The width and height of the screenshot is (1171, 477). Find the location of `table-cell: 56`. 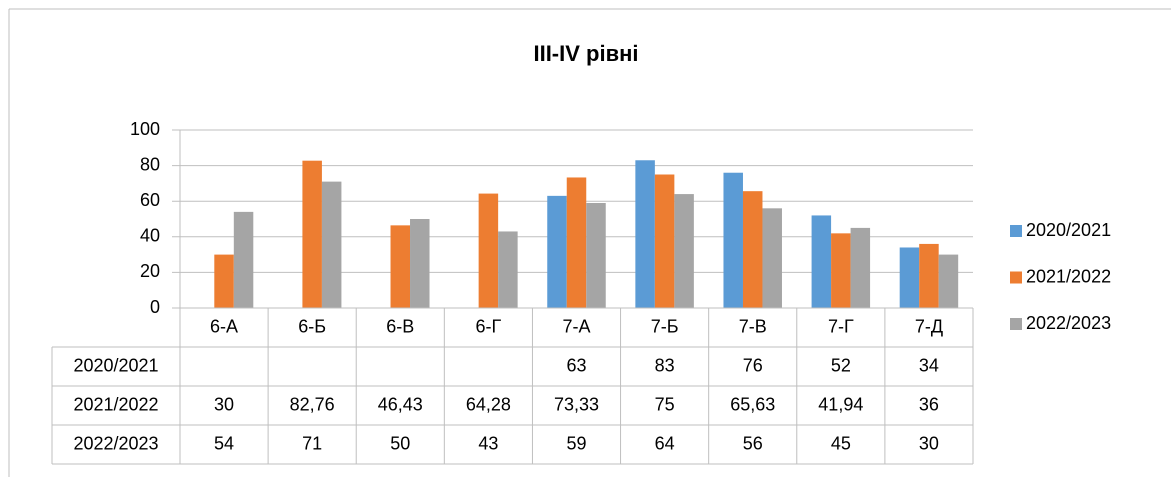

table-cell: 56 is located at coordinates (753, 443).